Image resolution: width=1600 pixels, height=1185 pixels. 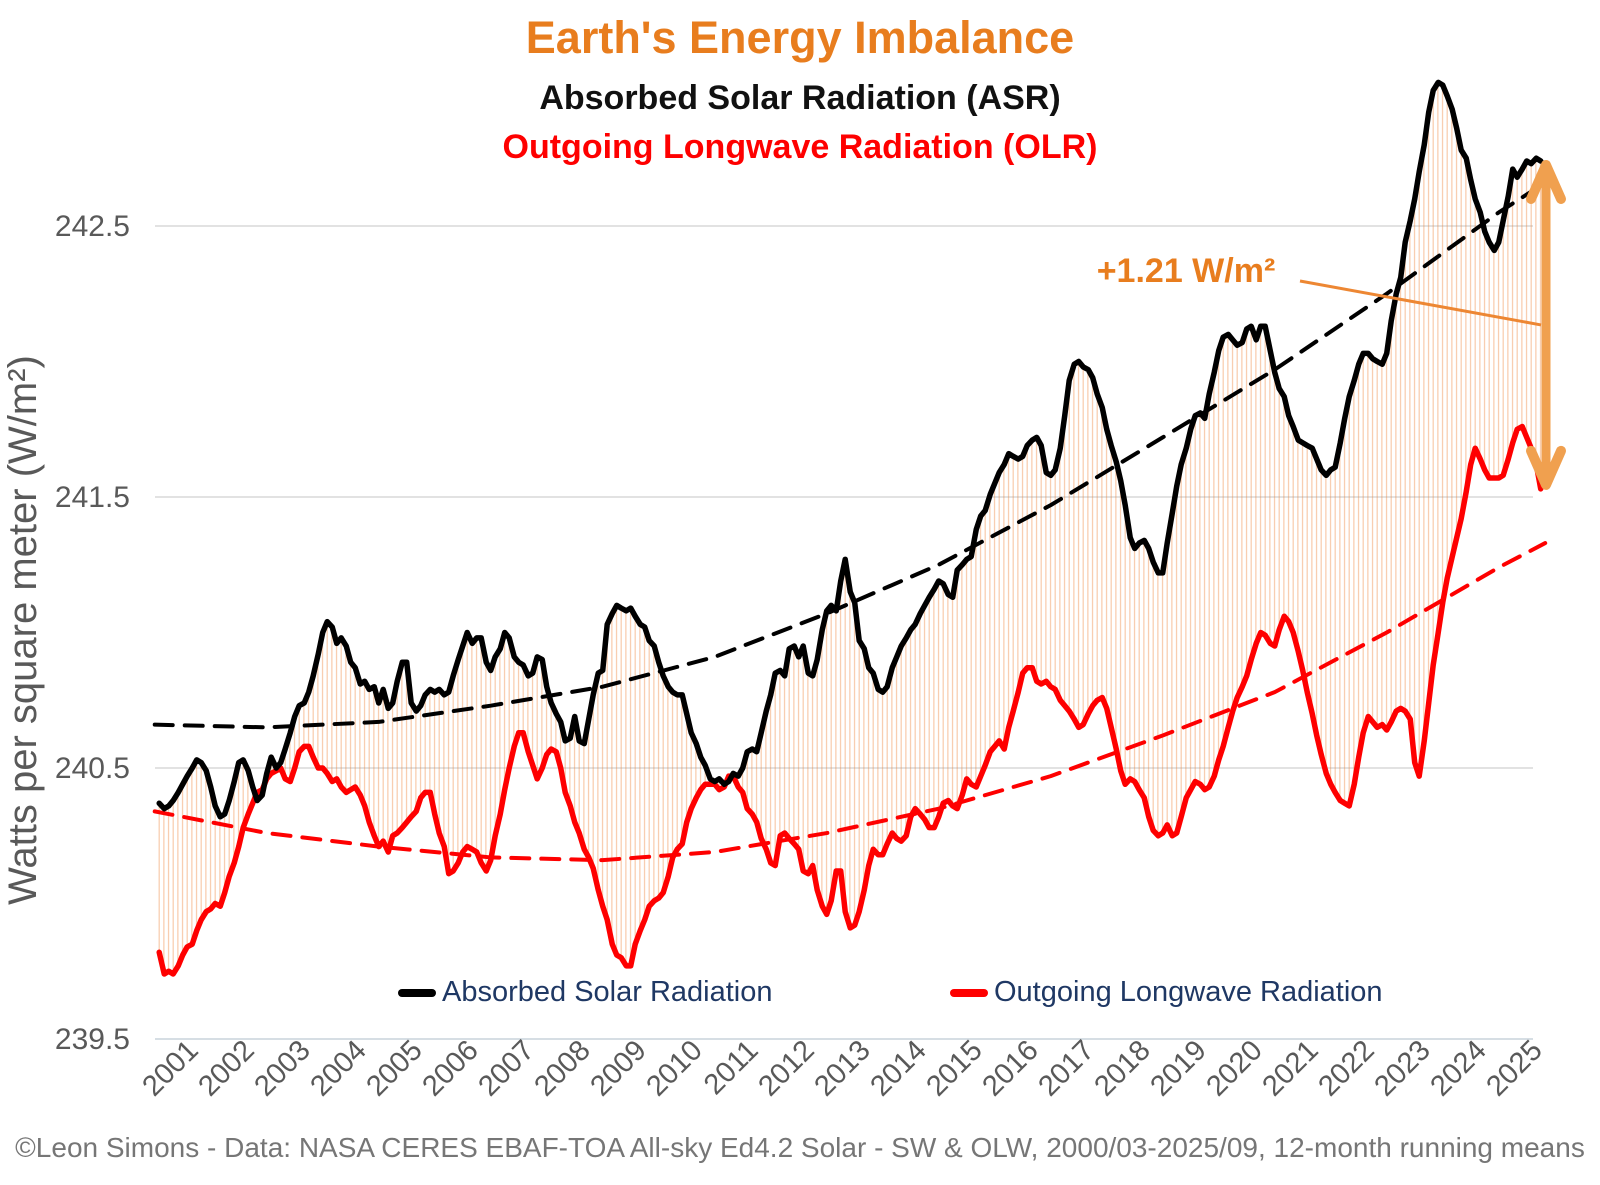 What do you see at coordinates (92, 633) in the screenshot?
I see `y-axis-tick-labels: 239.5 240.5 241.5 242.5` at bounding box center [92, 633].